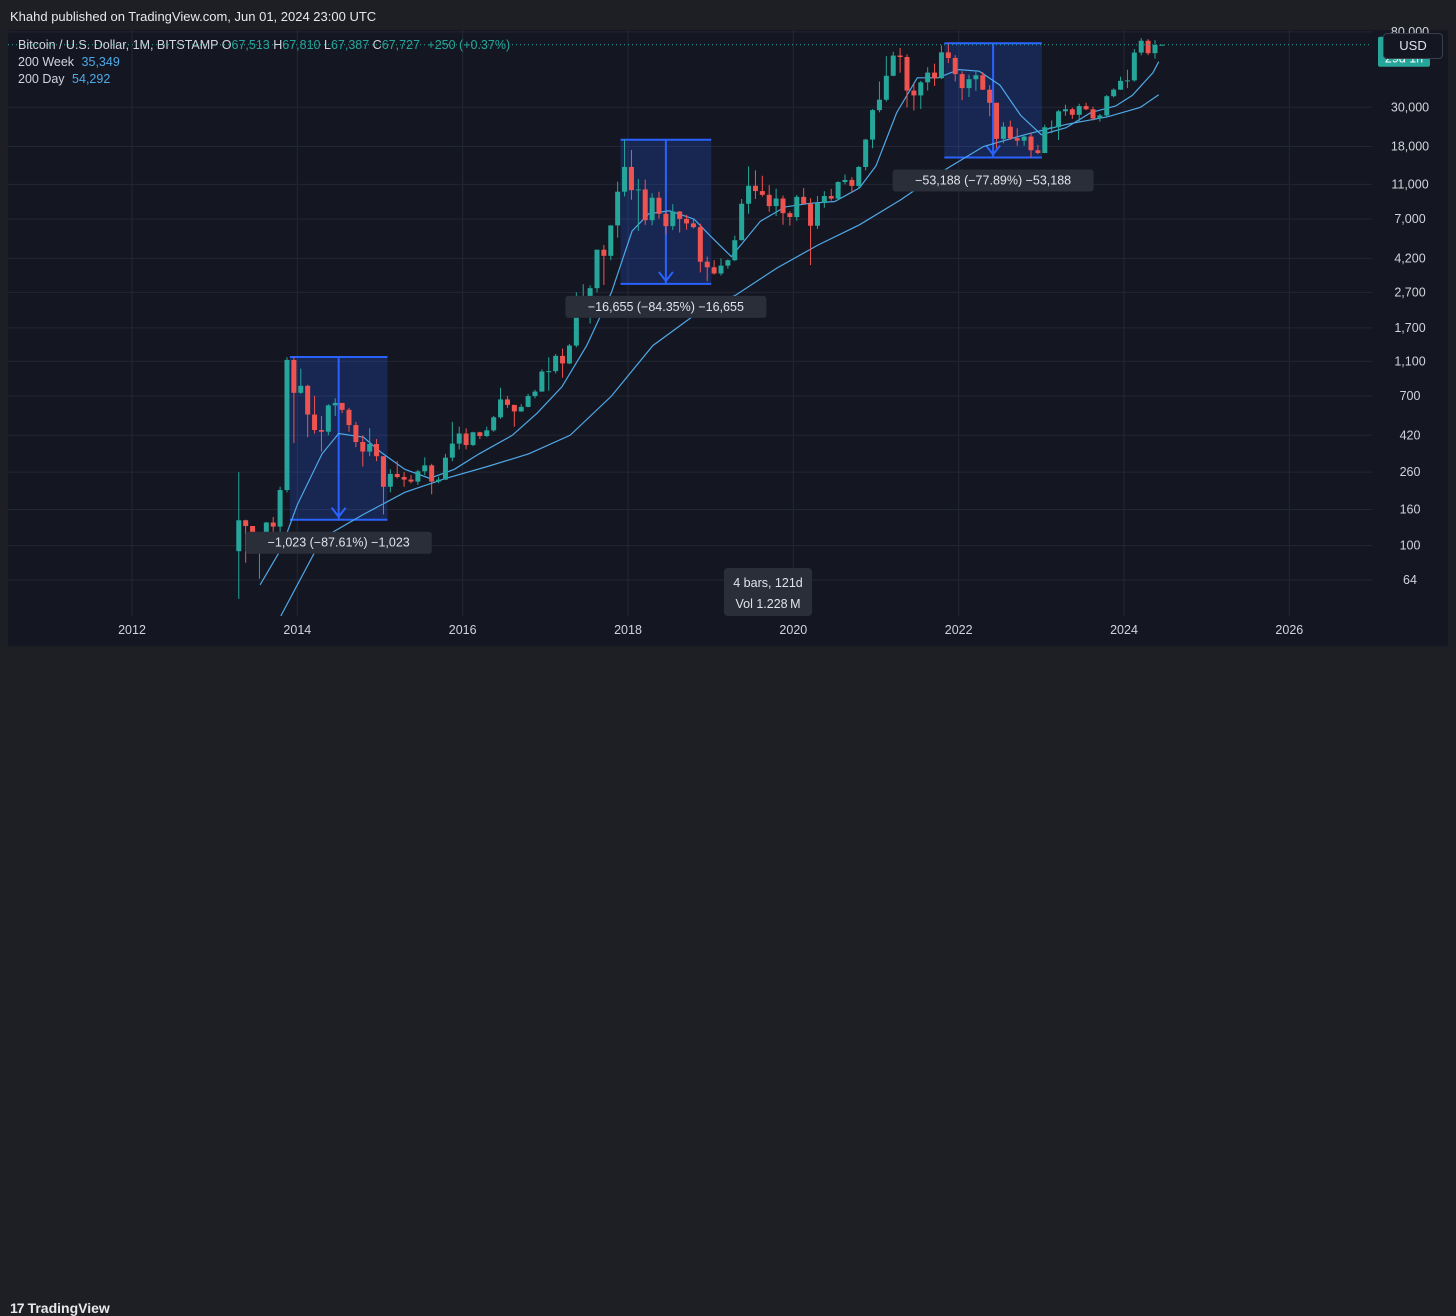  Describe the element at coordinates (1410, 509) in the screenshot. I see `y-tick-label: 160` at that location.